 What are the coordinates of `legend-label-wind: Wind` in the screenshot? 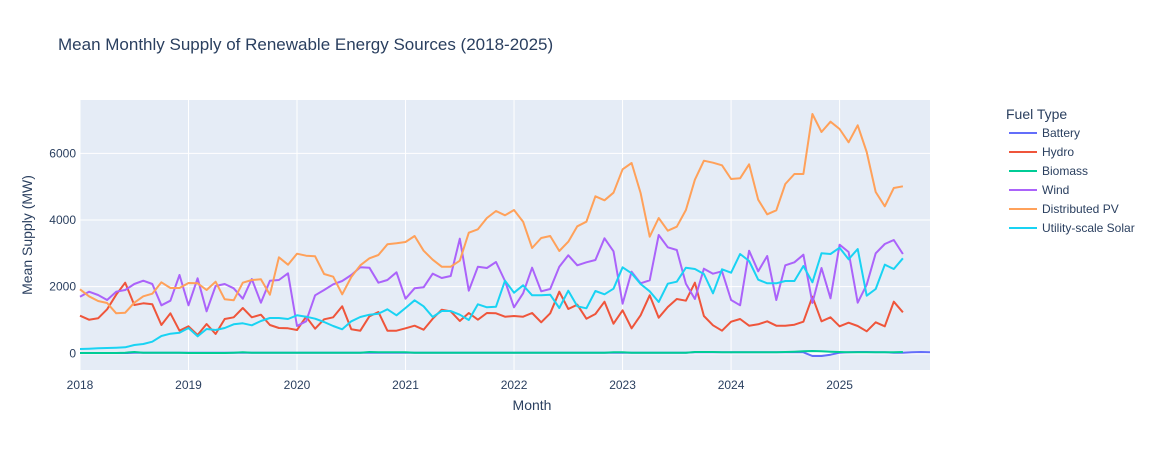 It's located at (1055, 190).